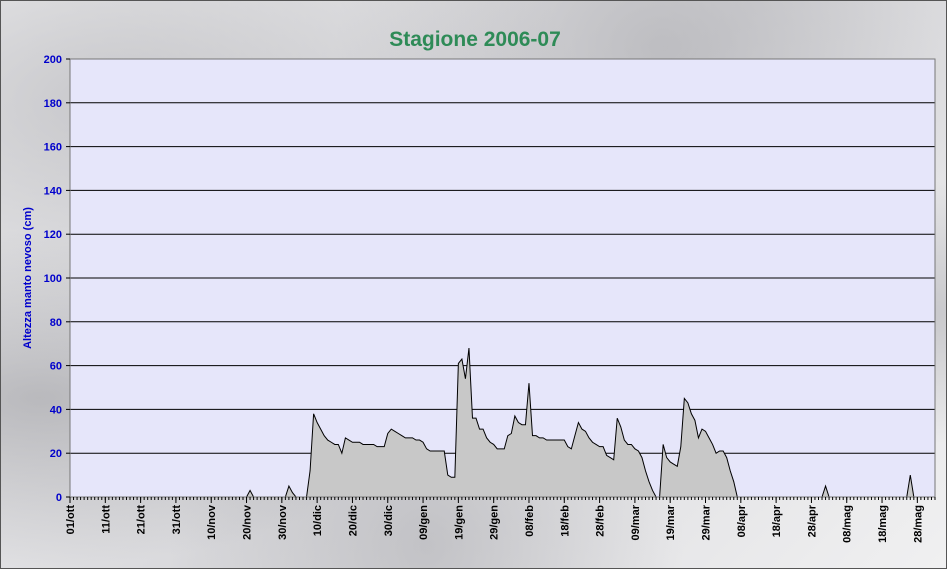  Describe the element at coordinates (53, 104) in the screenshot. I see `y-tick-label: 180` at that location.